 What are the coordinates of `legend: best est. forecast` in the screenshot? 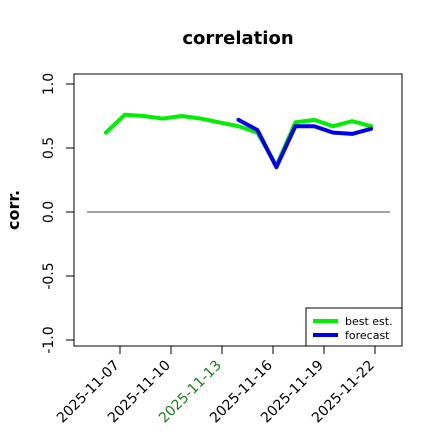 It's located at (354, 327).